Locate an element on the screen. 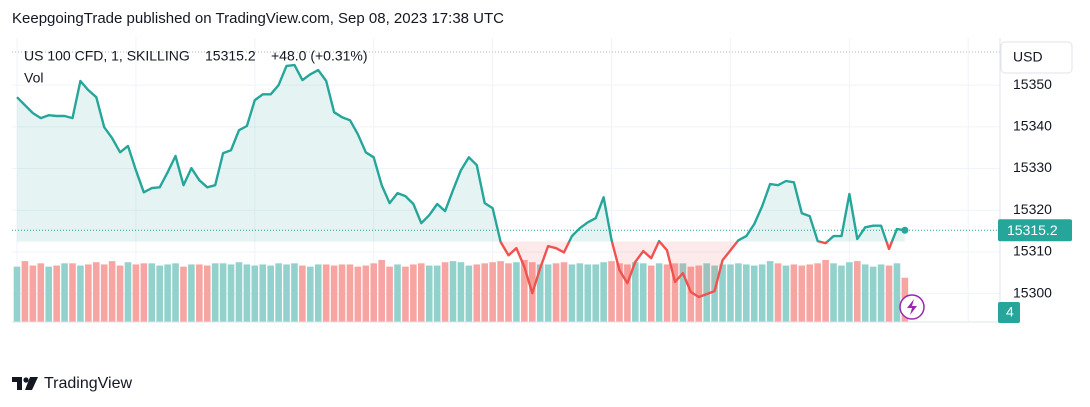  volume-tag-label: 4 is located at coordinates (1010, 312).